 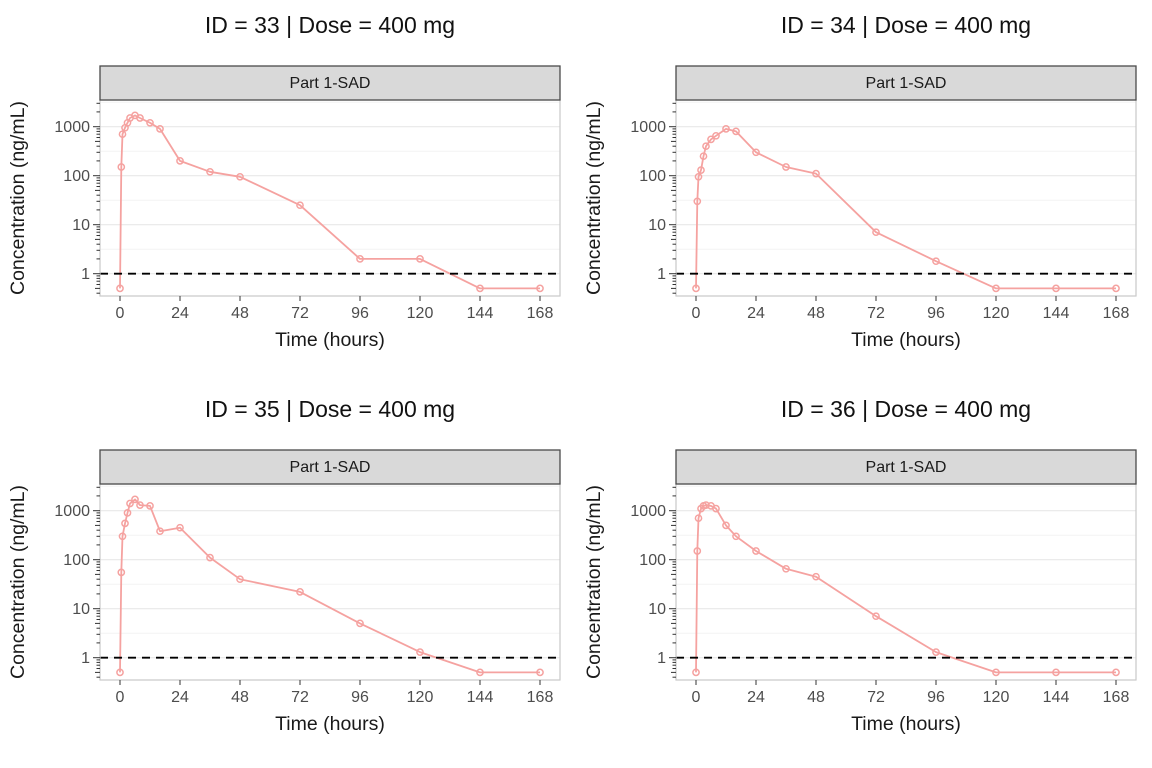 What do you see at coordinates (906, 25) in the screenshot?
I see `panel-title-id34: ID = 34 | Dose = 400 mg` at bounding box center [906, 25].